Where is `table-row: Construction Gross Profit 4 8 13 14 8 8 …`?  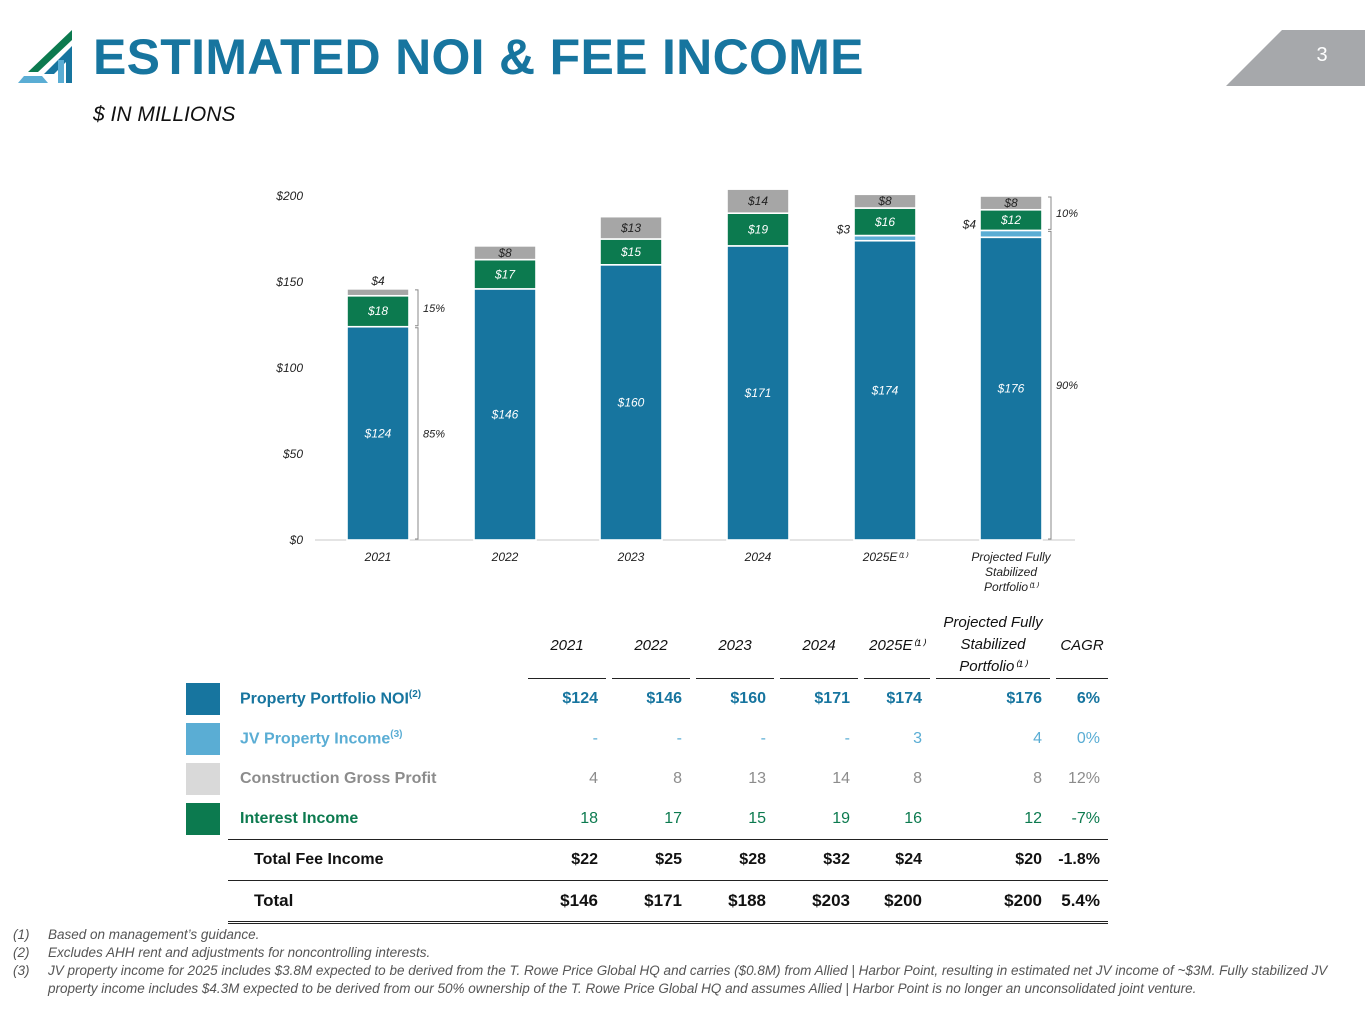 table-row: Construction Gross Profit 4 8 13 14 8 8 … is located at coordinates (647, 779).